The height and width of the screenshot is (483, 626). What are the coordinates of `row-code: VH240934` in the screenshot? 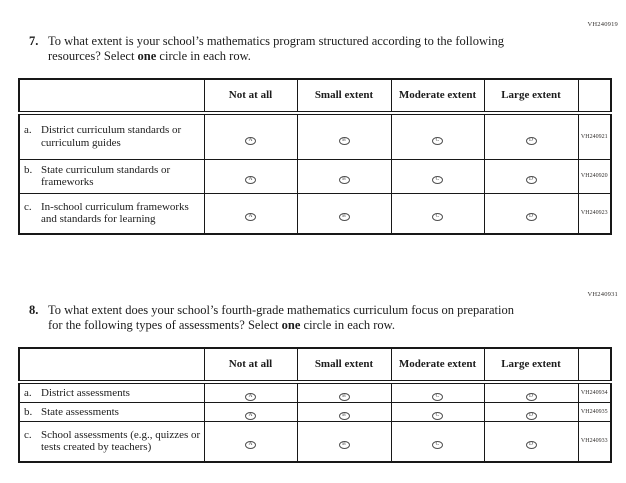 It's located at (594, 392).